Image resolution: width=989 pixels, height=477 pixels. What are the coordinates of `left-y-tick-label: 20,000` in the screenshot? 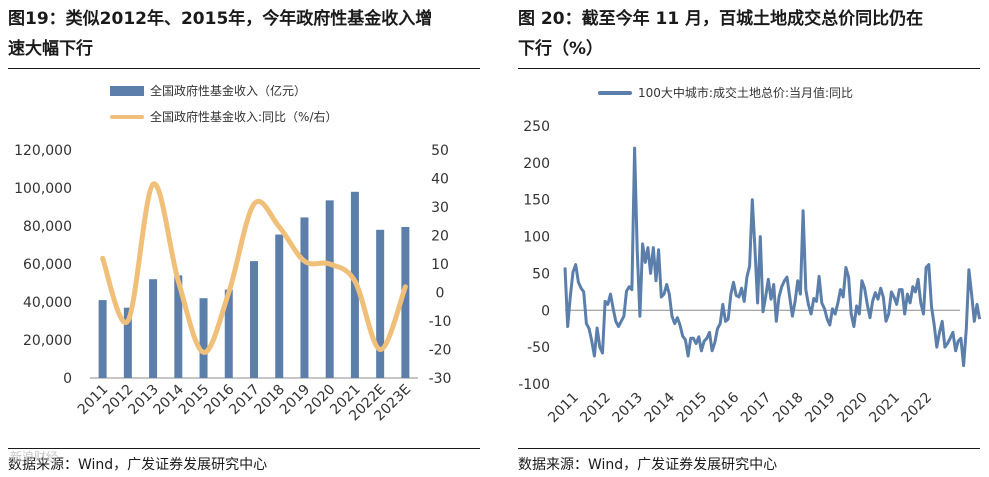 It's located at (47, 341).